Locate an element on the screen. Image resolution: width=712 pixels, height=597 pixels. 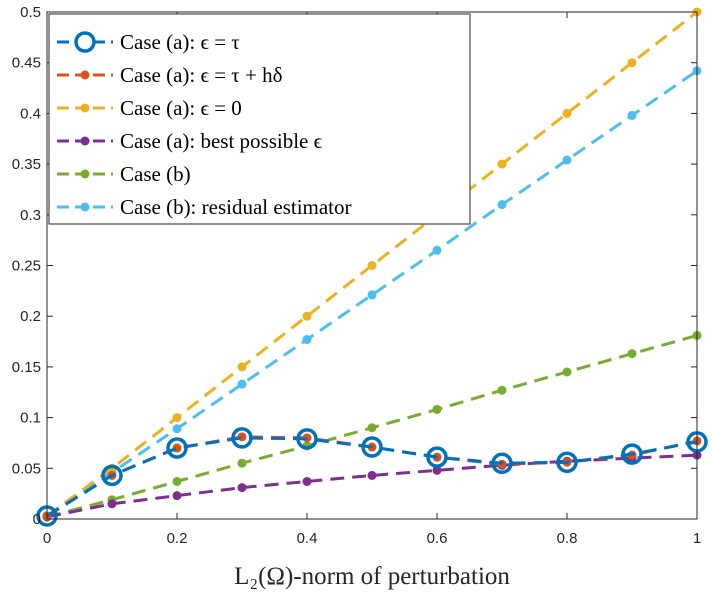
y-tick-label: 0.2 is located at coordinates (30, 316).